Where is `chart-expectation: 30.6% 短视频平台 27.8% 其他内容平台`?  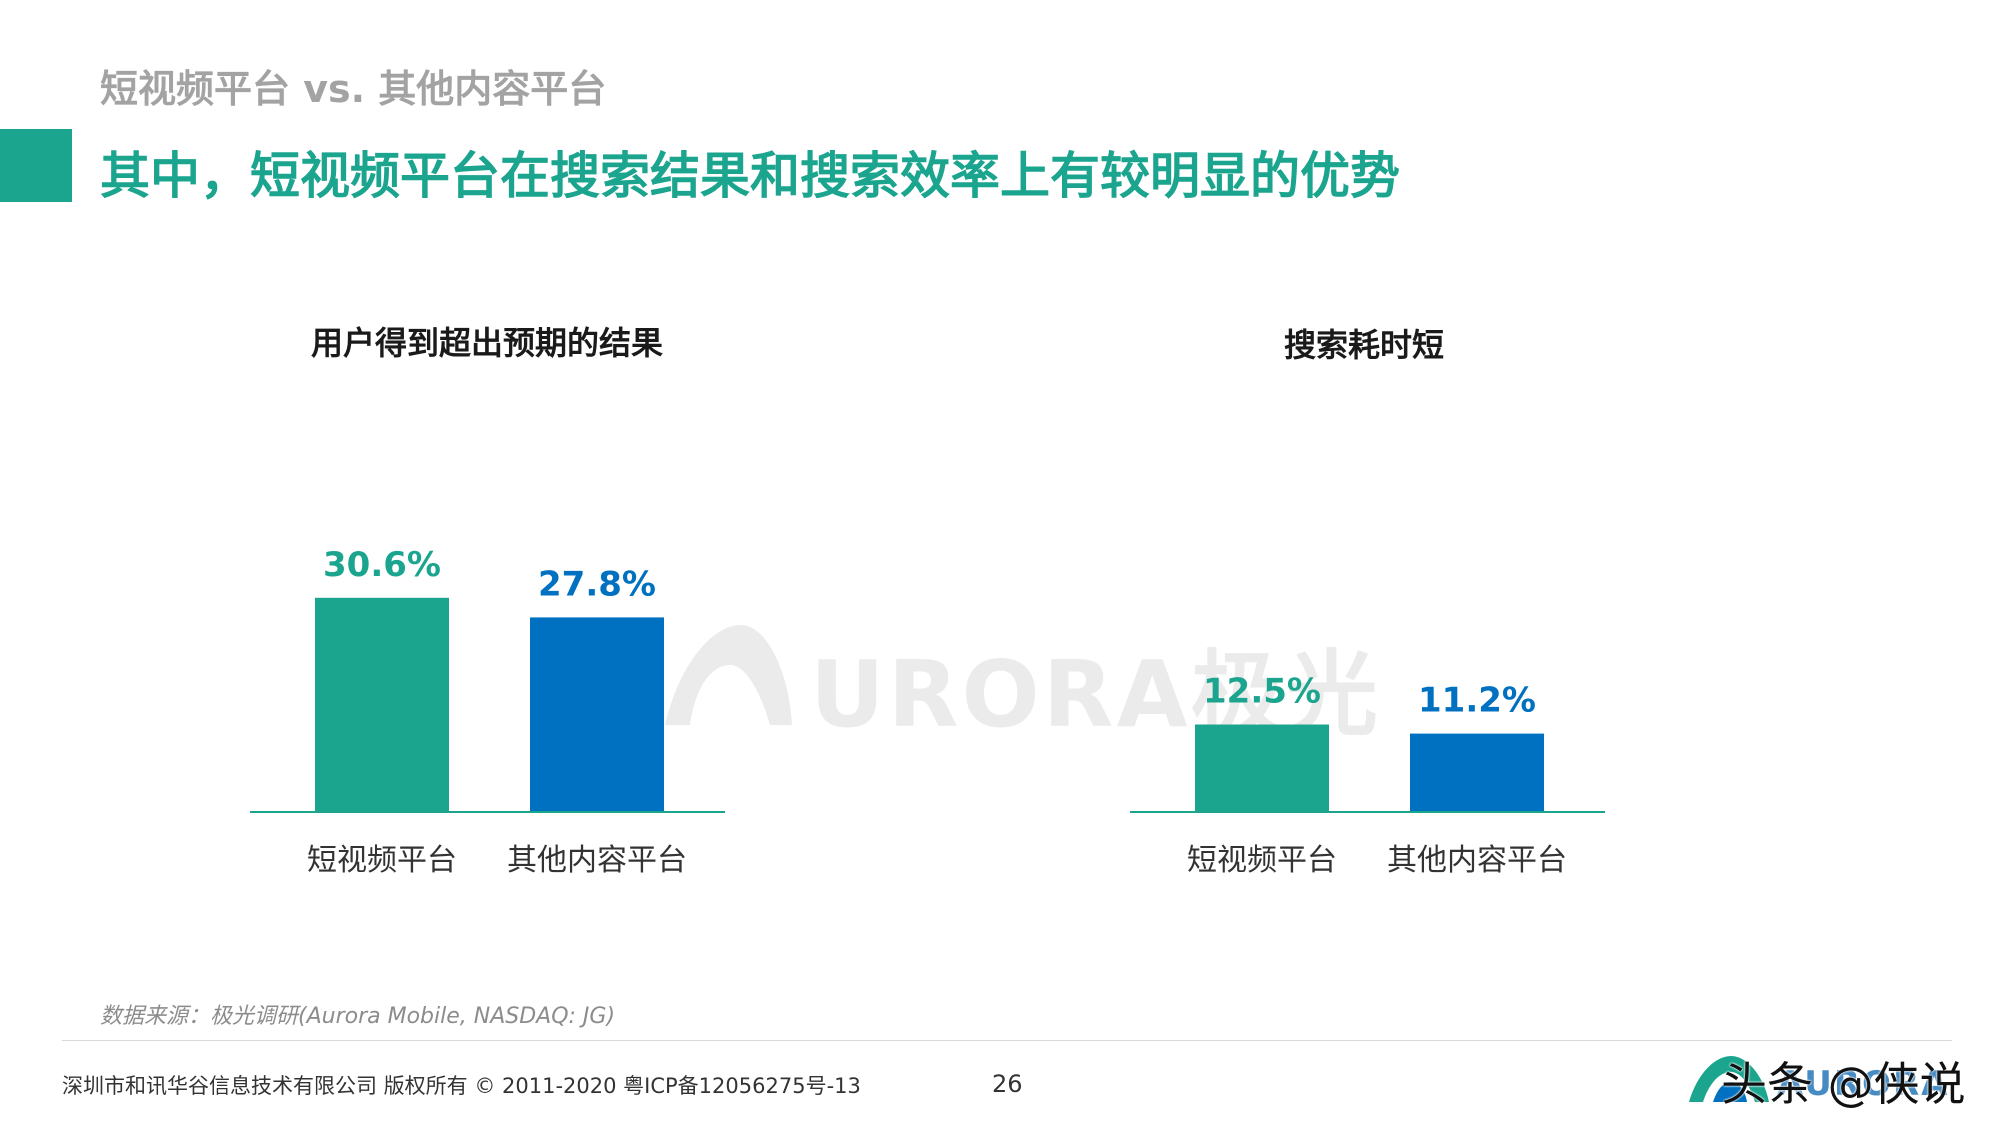
chart-expectation: 30.6% 短视频平台 27.8% 其他内容平台 is located at coordinates (487, 711).